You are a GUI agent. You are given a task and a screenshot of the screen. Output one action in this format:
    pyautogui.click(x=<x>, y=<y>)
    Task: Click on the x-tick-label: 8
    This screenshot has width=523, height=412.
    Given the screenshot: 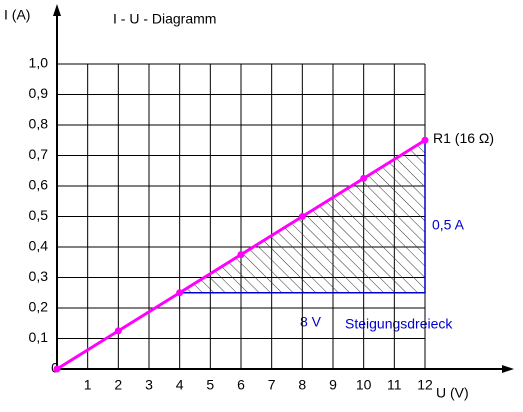 What is the action you would take?
    pyautogui.click(x=302, y=385)
    